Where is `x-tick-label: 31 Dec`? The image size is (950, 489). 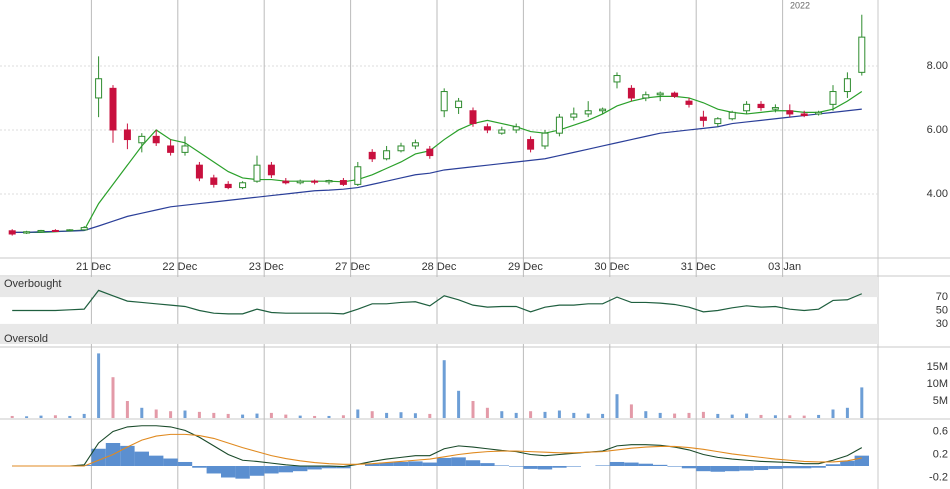 x-tick-label: 31 Dec is located at coordinates (698, 267).